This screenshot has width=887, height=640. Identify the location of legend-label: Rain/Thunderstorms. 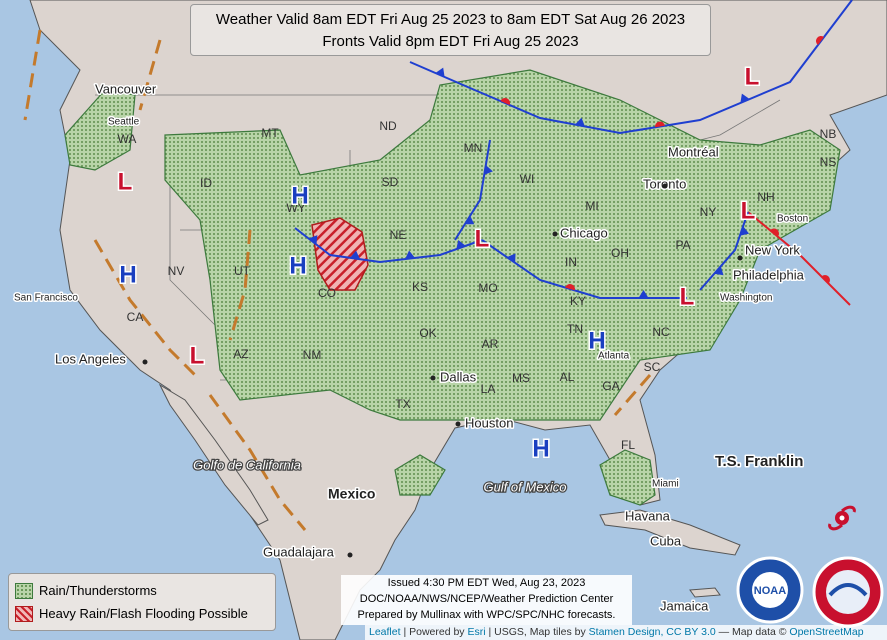
(98, 590).